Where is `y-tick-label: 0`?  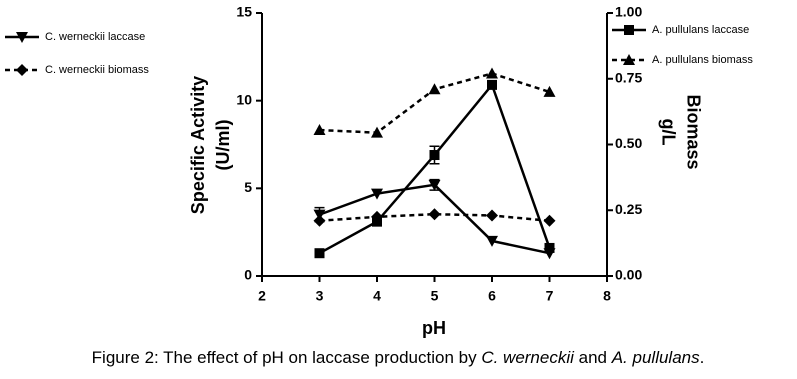 y-tick-label: 0 is located at coordinates (248, 275).